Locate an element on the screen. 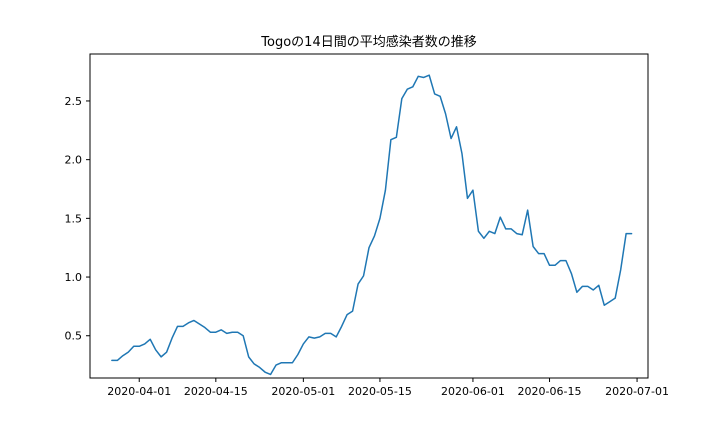  chart-title: Togoの14日間の平均感染者数の推移 is located at coordinates (368, 42).